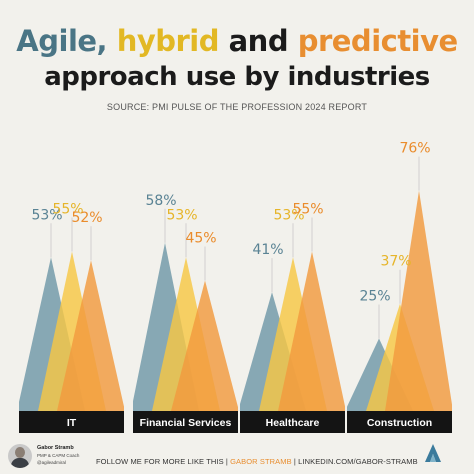  What do you see at coordinates (86, 218) in the screenshot?
I see `data-label: 52%` at bounding box center [86, 218].